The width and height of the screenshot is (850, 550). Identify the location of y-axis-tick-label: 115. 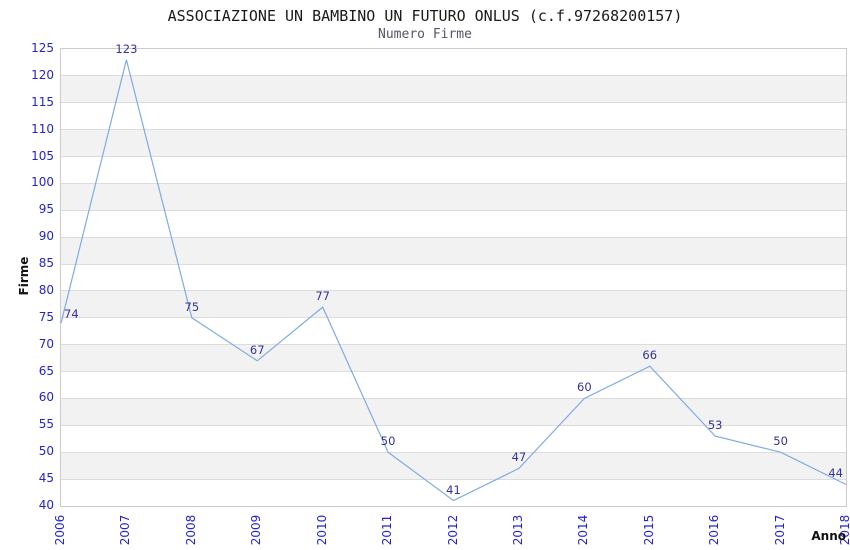
(42, 101).